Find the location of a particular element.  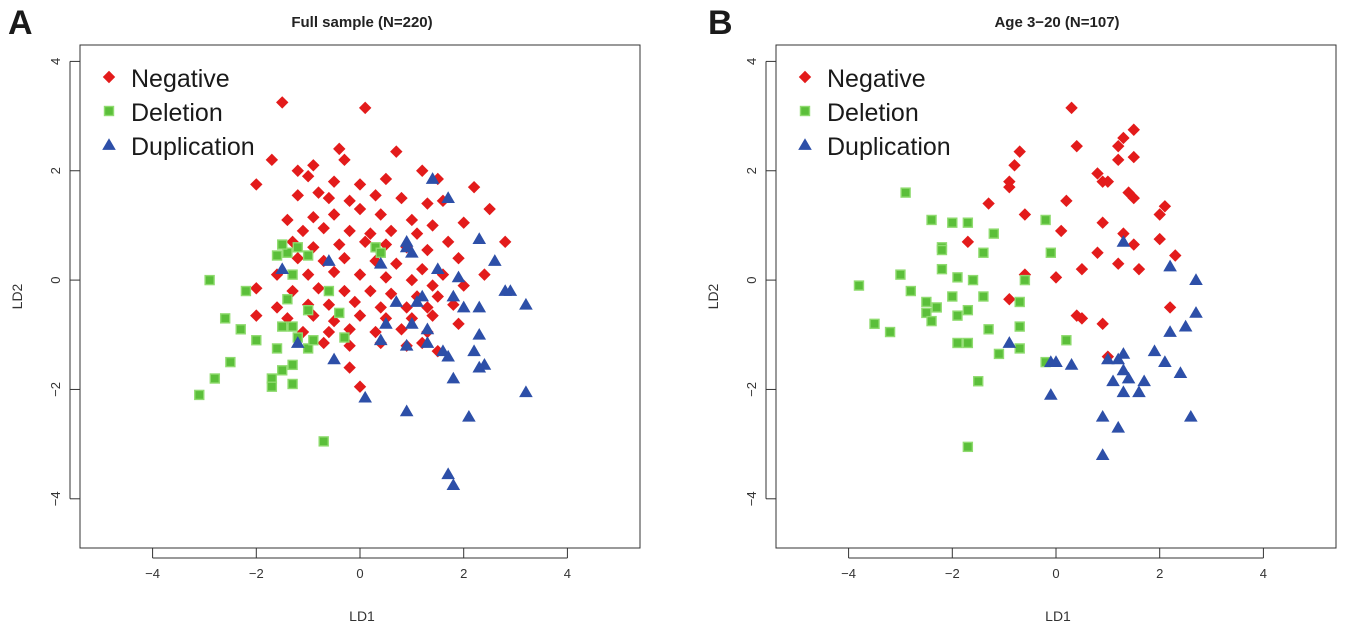

panel-letter-b: B is located at coordinates (720, 23).